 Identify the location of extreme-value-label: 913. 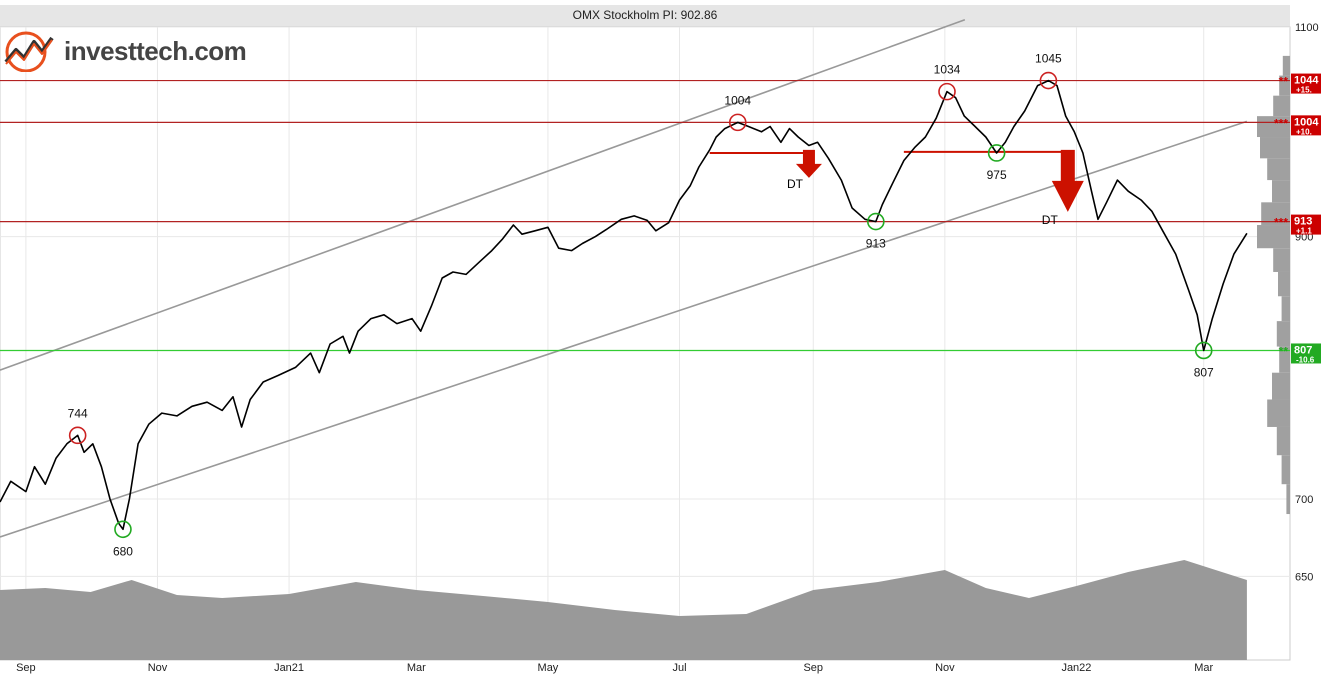
(876, 244).